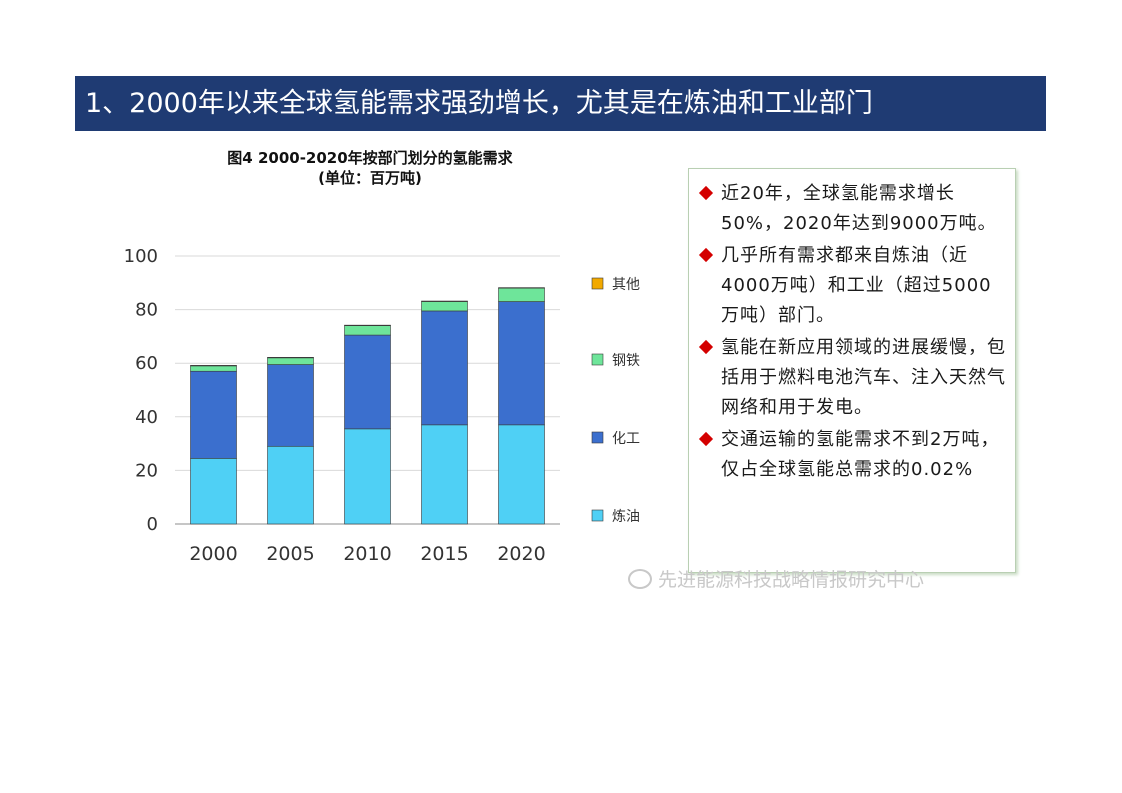  I want to click on note-item: 几乎所有需求都来自炼油（近4000万吨）和工业（超过5000万吨）部门。, so click(853, 286).